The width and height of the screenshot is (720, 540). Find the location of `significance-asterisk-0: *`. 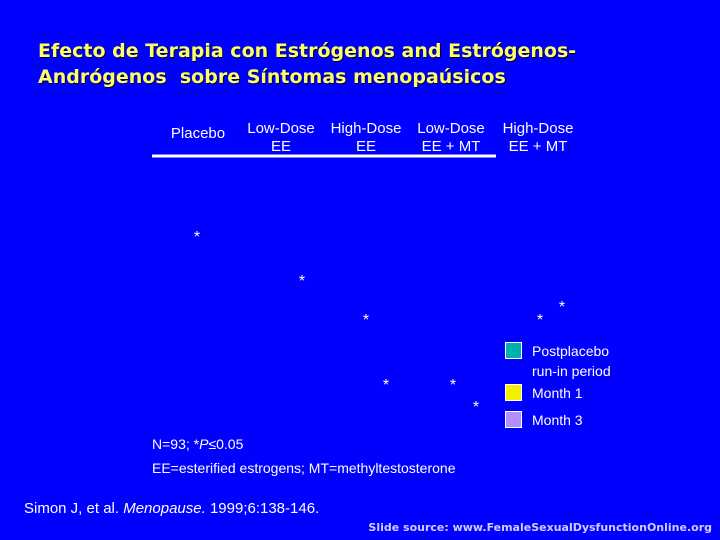

significance-asterisk-0: * is located at coordinates (197, 237).